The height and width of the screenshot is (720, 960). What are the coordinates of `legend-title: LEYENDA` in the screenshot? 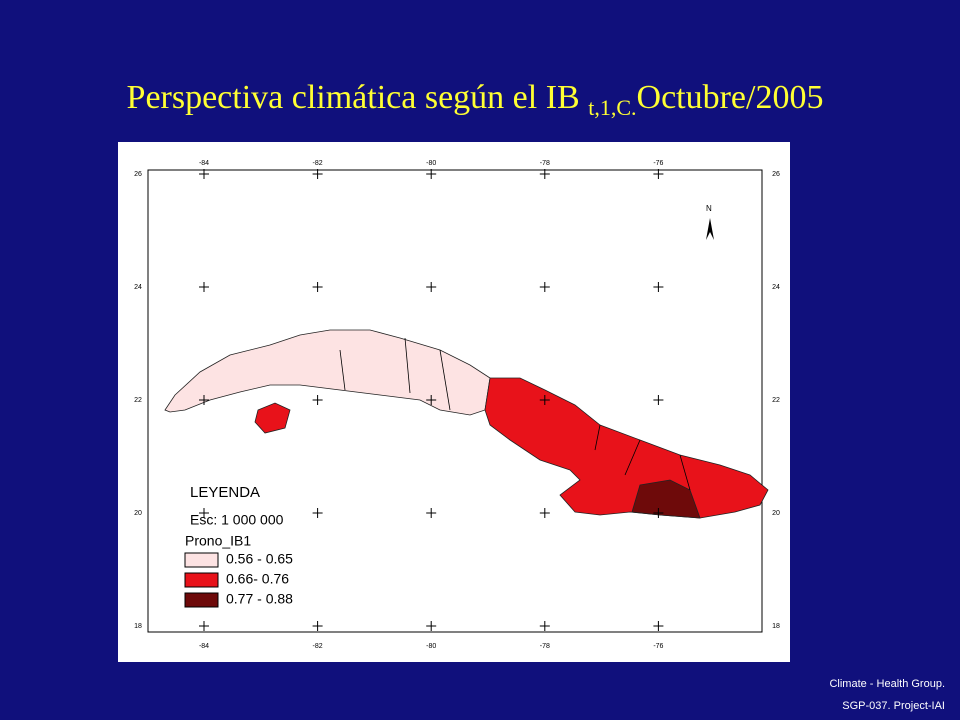 It's located at (225, 492).